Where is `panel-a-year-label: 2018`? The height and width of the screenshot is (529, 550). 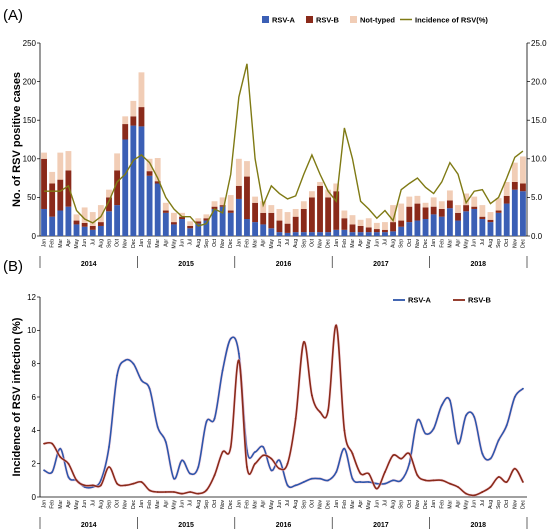
panel-a-year-label: 2018 is located at coordinates (479, 264).